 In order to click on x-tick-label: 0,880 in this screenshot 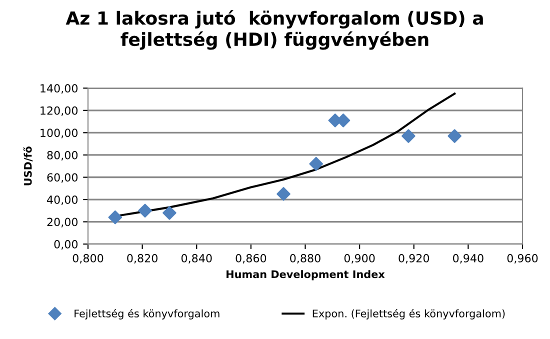, I will do `click(305, 259)`.